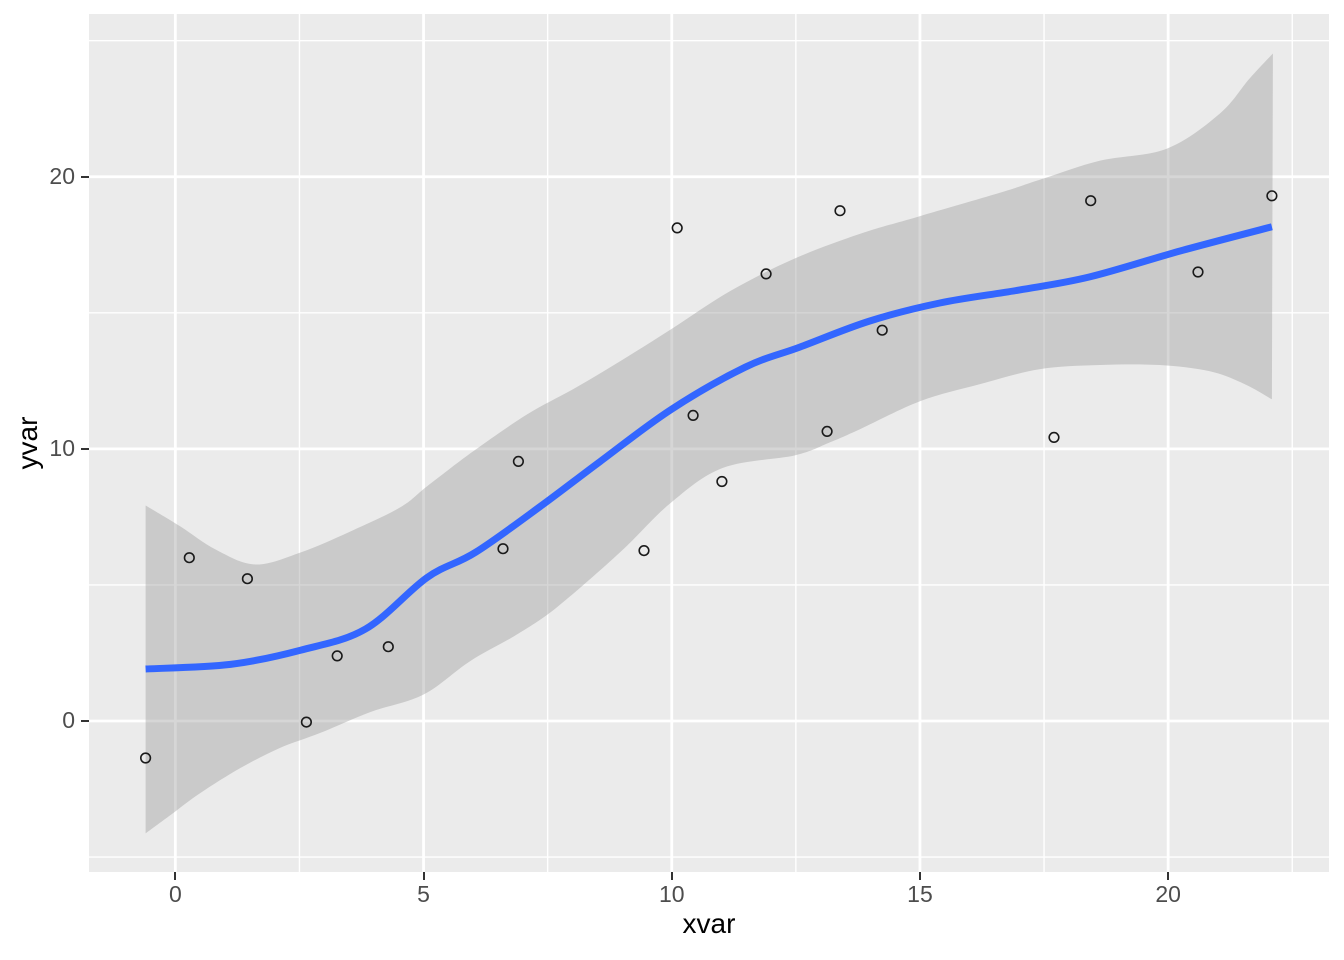  I want to click on x-tick-label: 20, so click(1168, 894).